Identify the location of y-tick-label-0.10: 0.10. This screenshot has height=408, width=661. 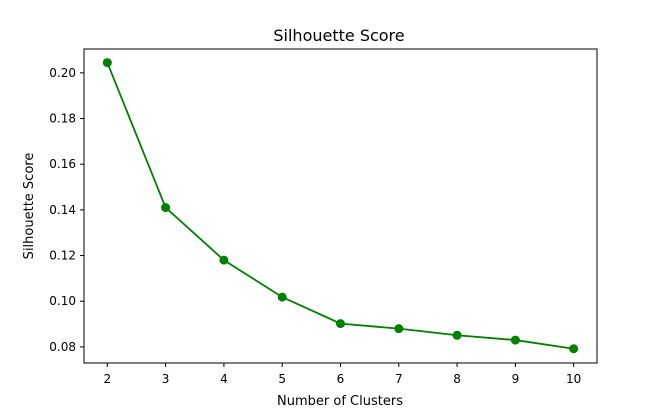
(62, 301).